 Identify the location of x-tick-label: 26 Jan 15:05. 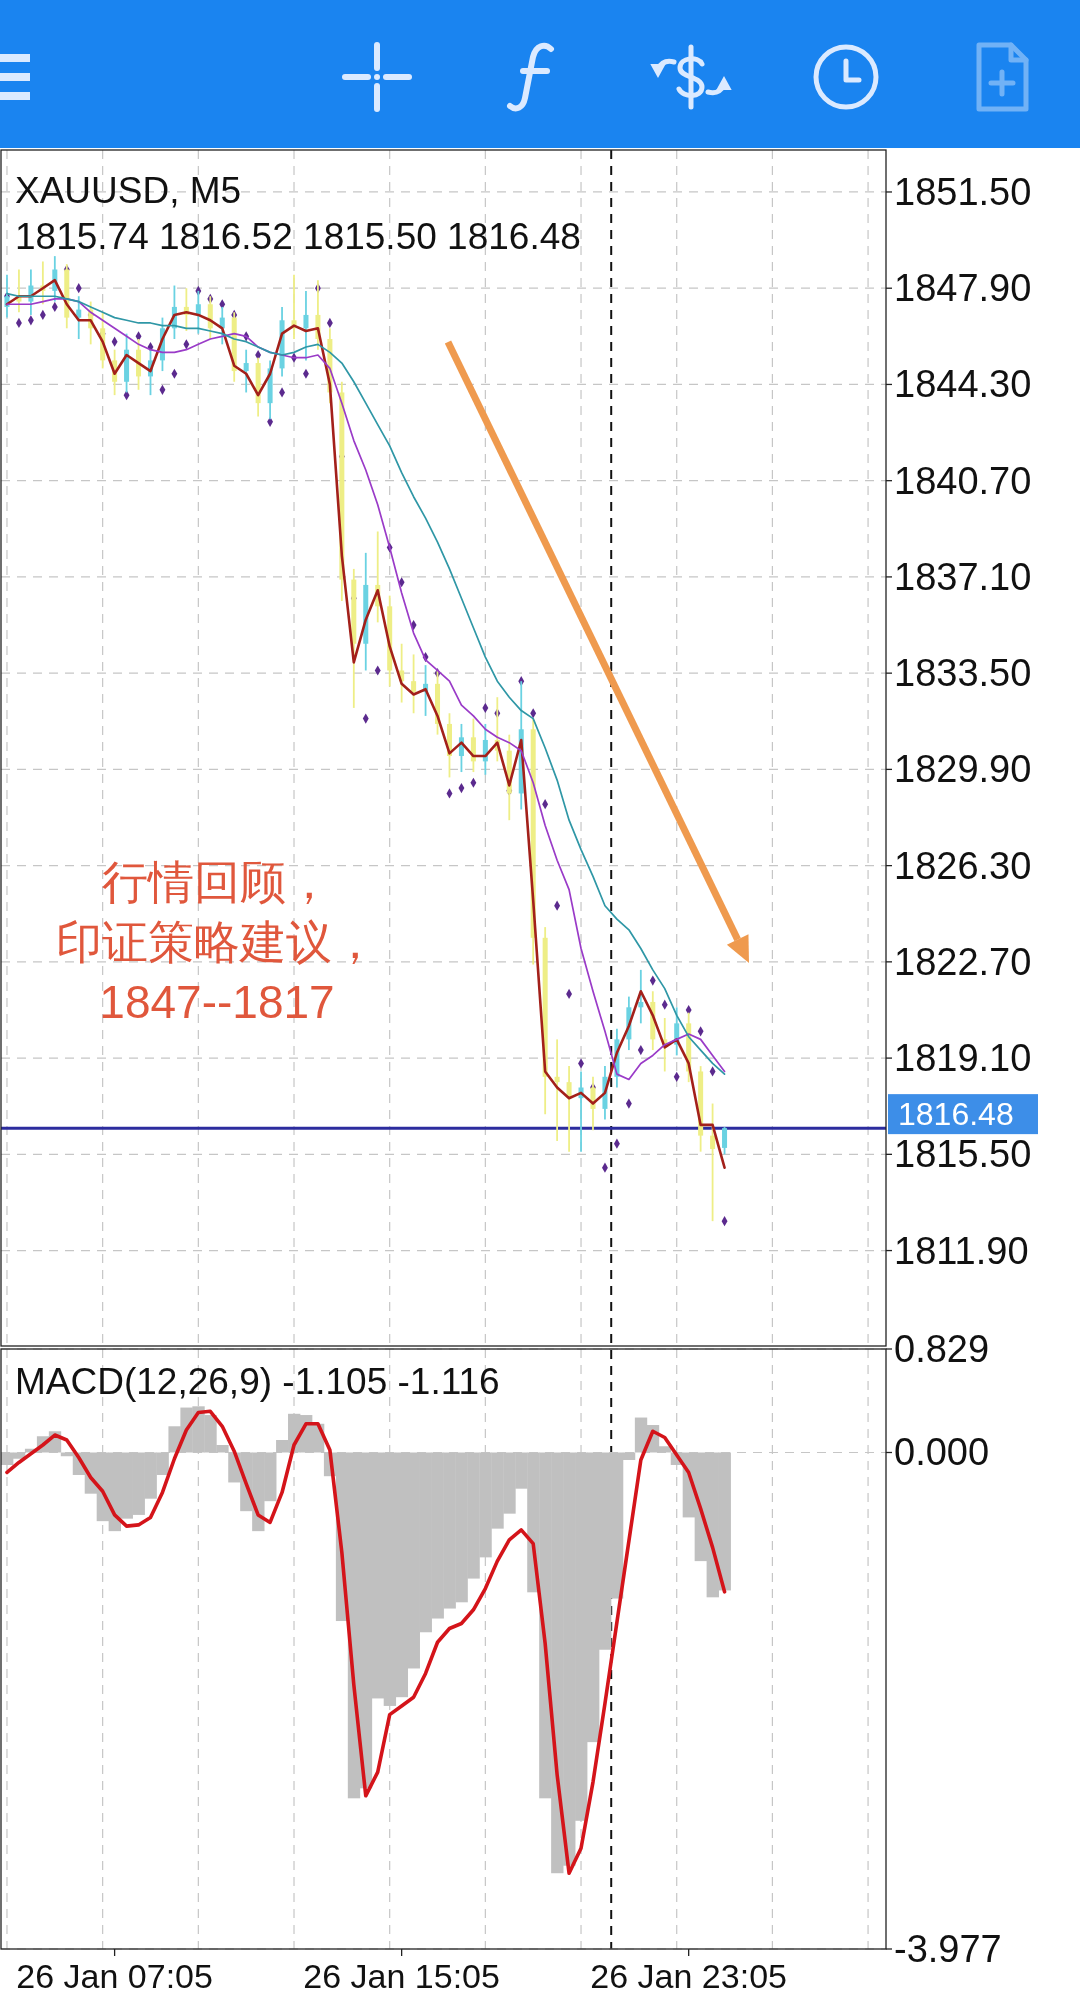
(401, 1976).